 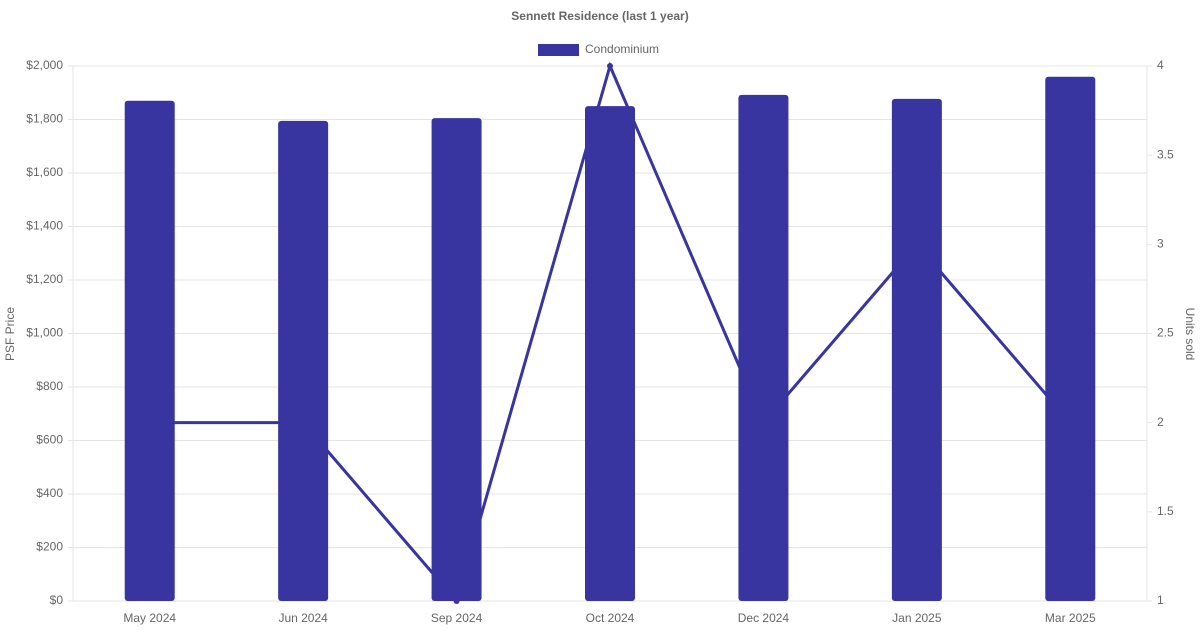 I want to click on y-axis-label: PSF Price, so click(x=10, y=334).